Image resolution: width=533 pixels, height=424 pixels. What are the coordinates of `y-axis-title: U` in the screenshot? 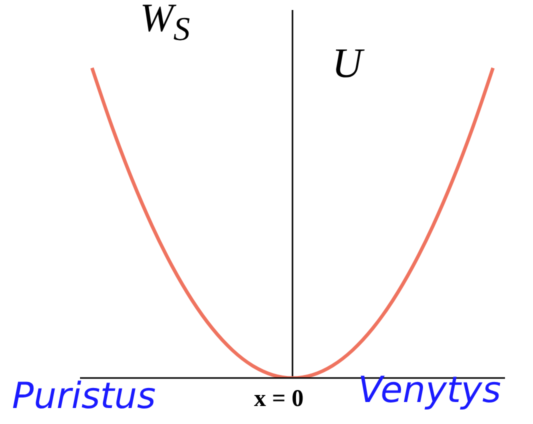 It's located at (347, 64).